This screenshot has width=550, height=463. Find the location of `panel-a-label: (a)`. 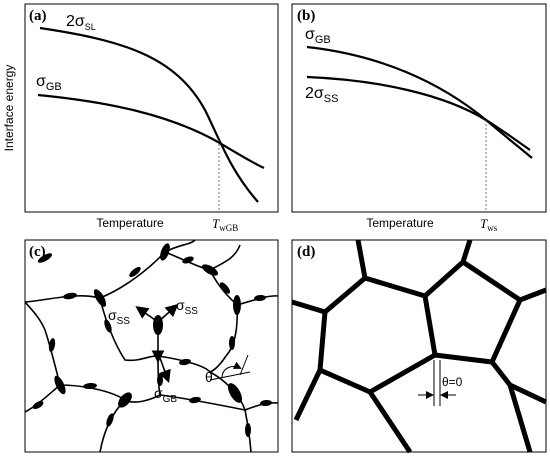

panel-a-label: (a) is located at coordinates (38, 16).